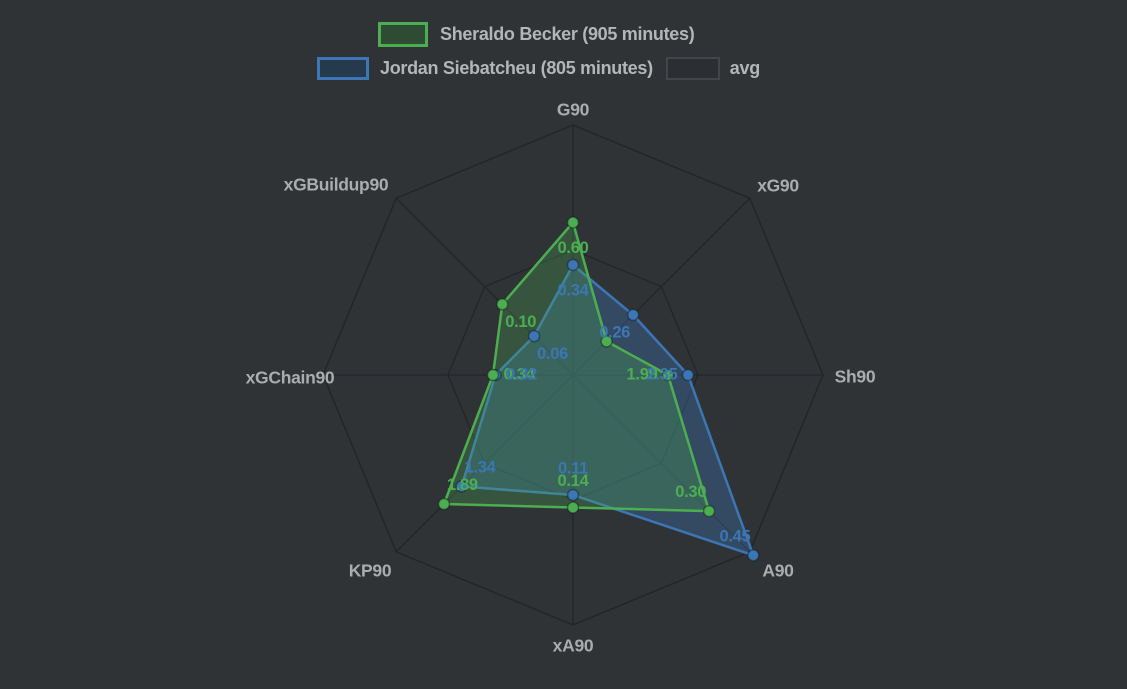 The width and height of the screenshot is (1127, 689). What do you see at coordinates (574, 290) in the screenshot?
I see `value-label-g90: 0.34` at bounding box center [574, 290].